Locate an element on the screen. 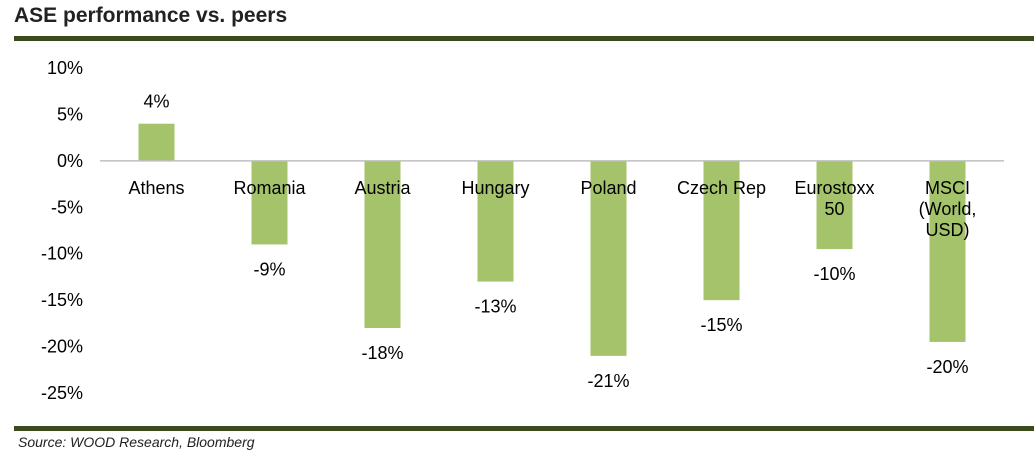 The height and width of the screenshot is (464, 1034). data-label: -20% is located at coordinates (947, 367).